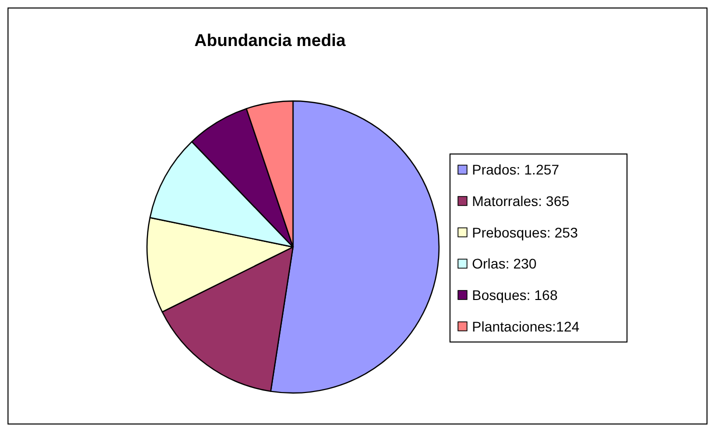 This screenshot has width=715, height=432. What do you see at coordinates (504, 264) in the screenshot?
I see `legend-label: Orlas: 230` at bounding box center [504, 264].